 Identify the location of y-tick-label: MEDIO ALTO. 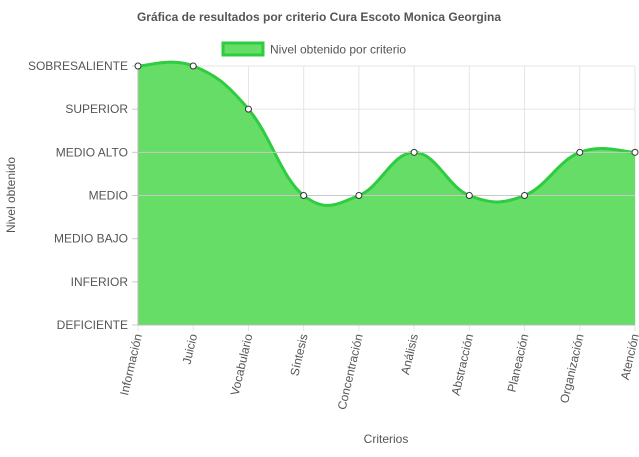
(92, 152).